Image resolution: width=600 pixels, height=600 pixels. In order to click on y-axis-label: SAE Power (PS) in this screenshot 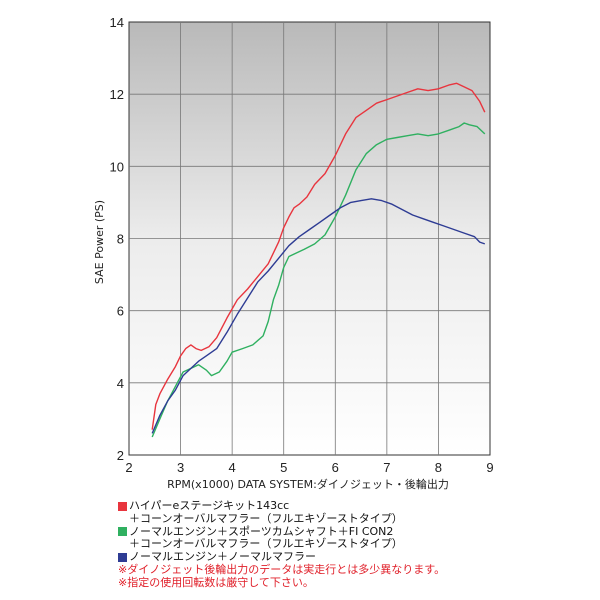, I will do `click(99, 242)`.